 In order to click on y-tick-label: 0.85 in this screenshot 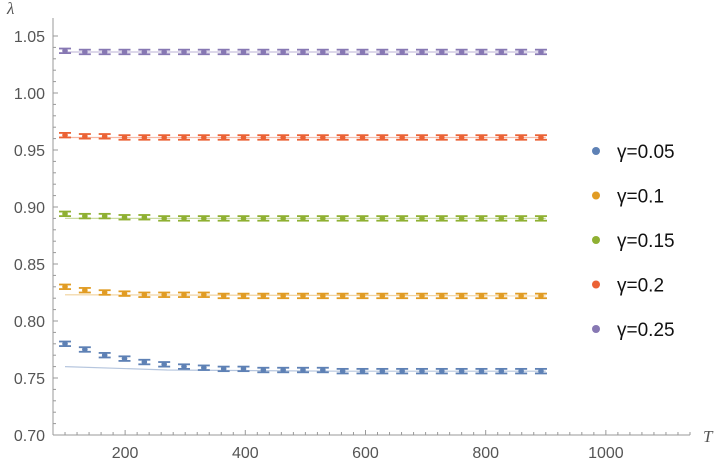, I will do `click(29, 265)`.